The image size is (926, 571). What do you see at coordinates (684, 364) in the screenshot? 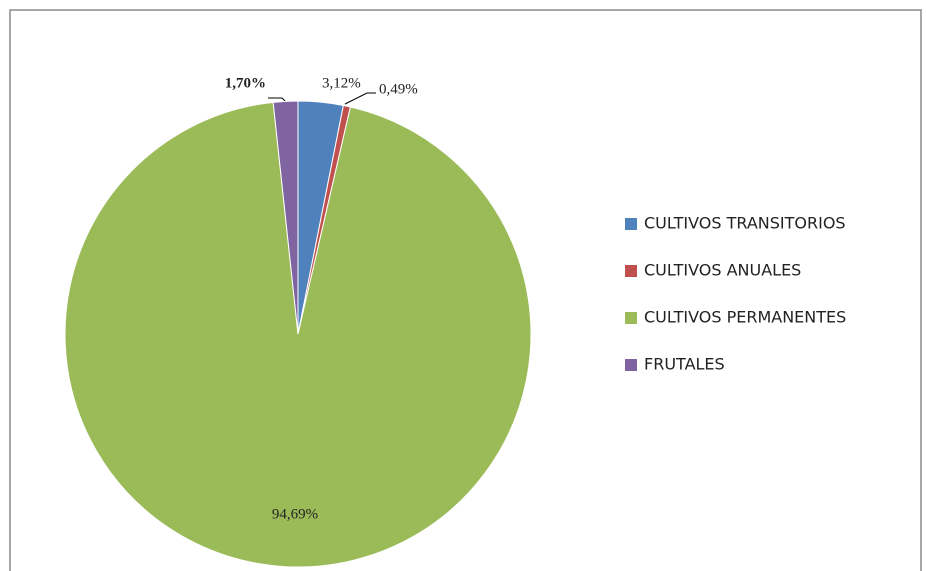
I see `legend-label: FRUTALES` at bounding box center [684, 364].